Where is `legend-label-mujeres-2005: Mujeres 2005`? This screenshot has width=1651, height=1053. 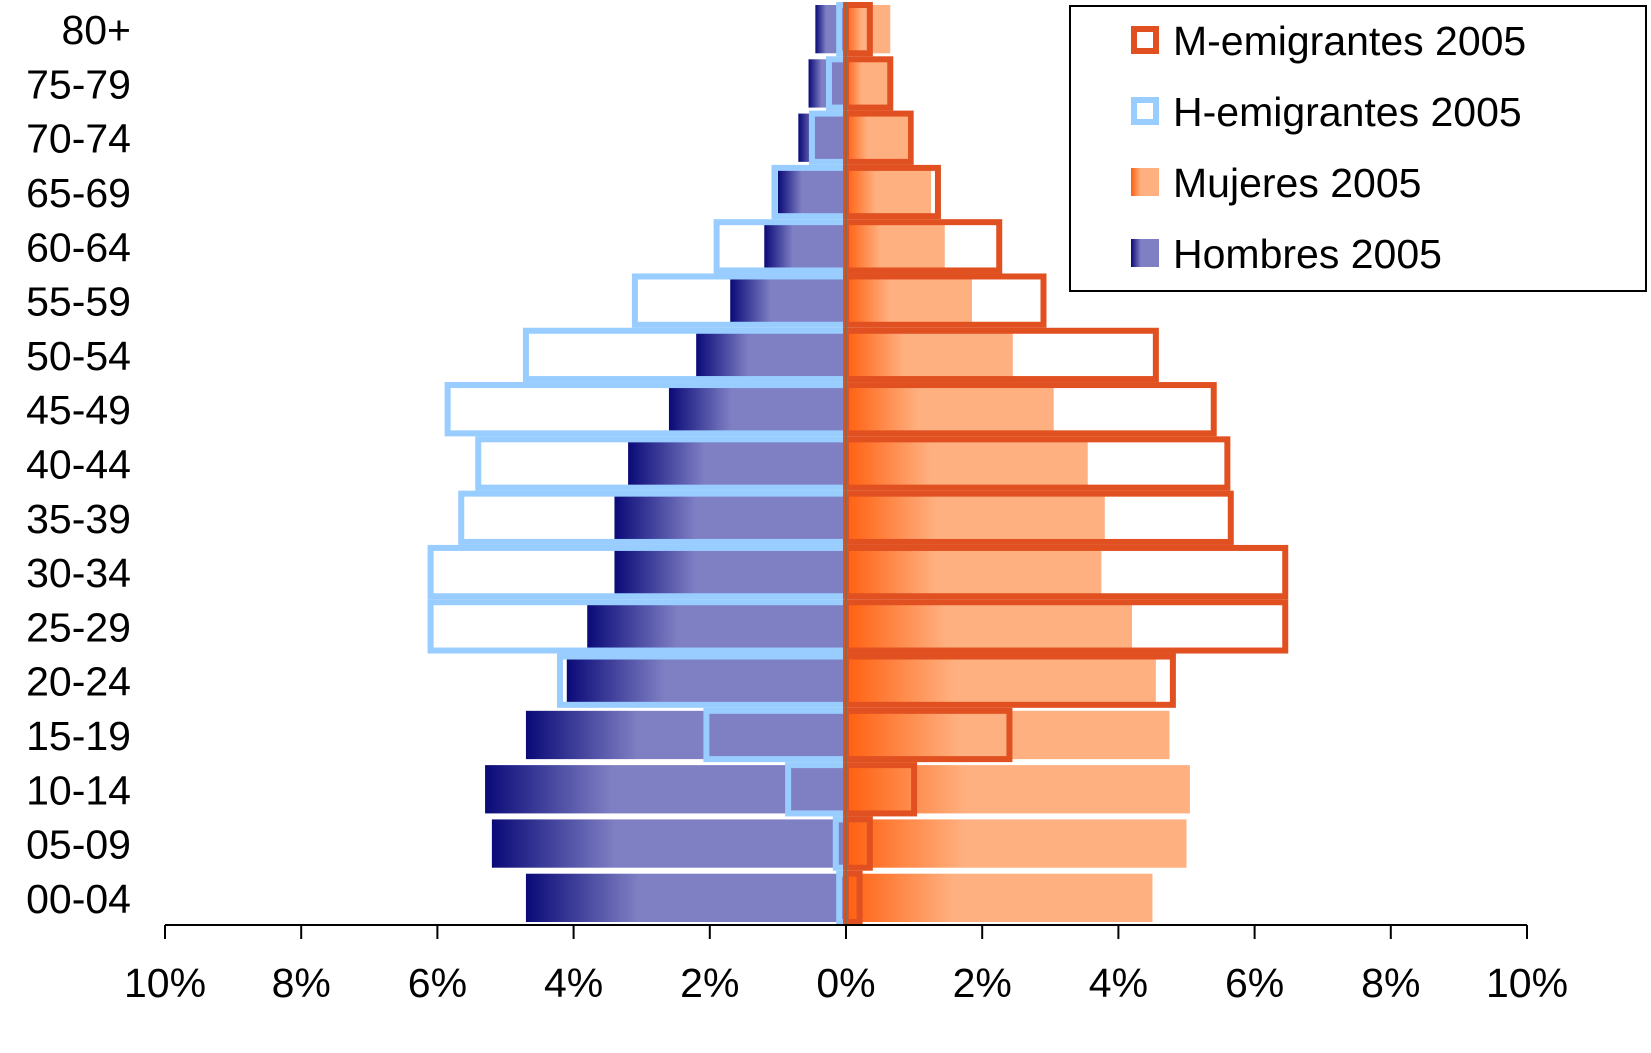 legend-label-mujeres-2005: Mujeres 2005 is located at coordinates (1297, 183).